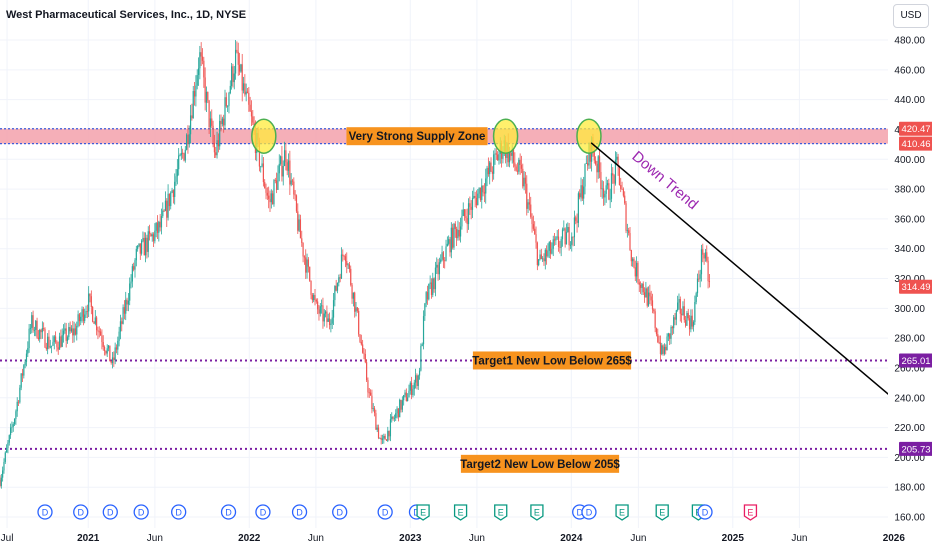 This screenshot has height=555, width=932. What do you see at coordinates (638, 538) in the screenshot?
I see `time-tick-label: Jun` at bounding box center [638, 538].